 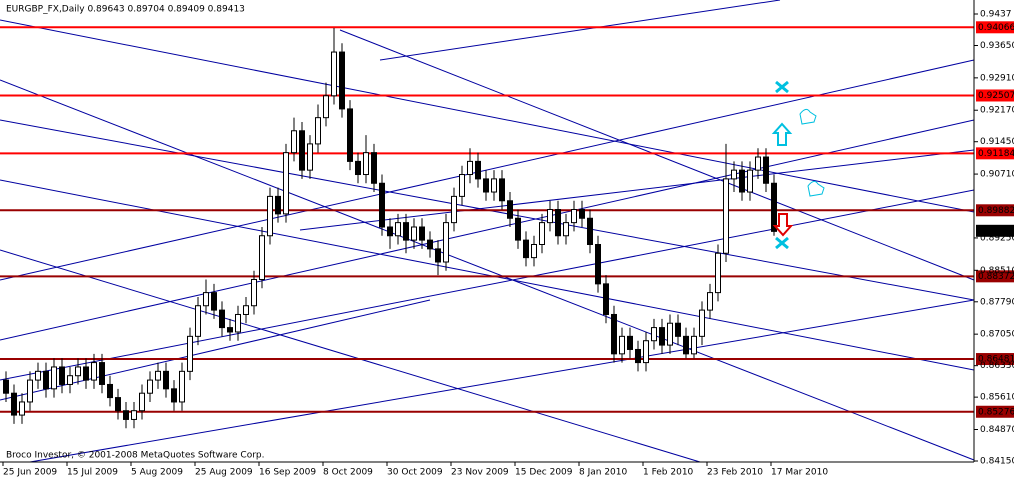 What do you see at coordinates (783, 225) in the screenshot?
I see `down-arrow` at bounding box center [783, 225].